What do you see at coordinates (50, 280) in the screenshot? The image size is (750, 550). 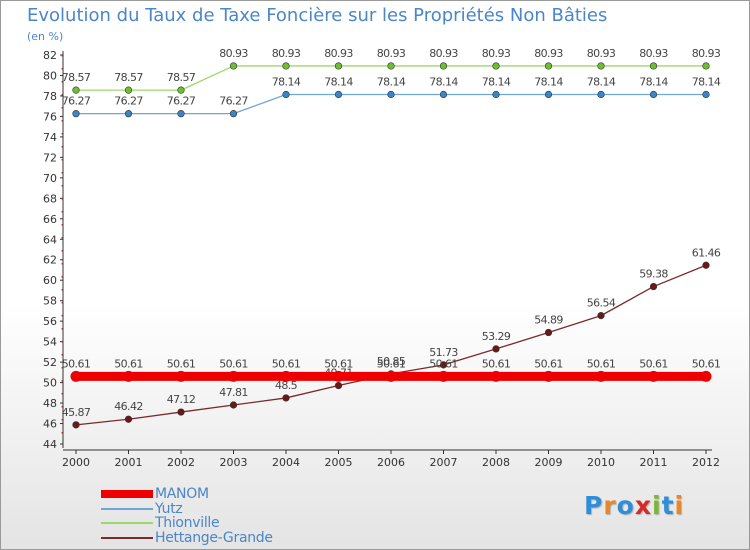 I see `y-tick-label: 60` at bounding box center [50, 280].